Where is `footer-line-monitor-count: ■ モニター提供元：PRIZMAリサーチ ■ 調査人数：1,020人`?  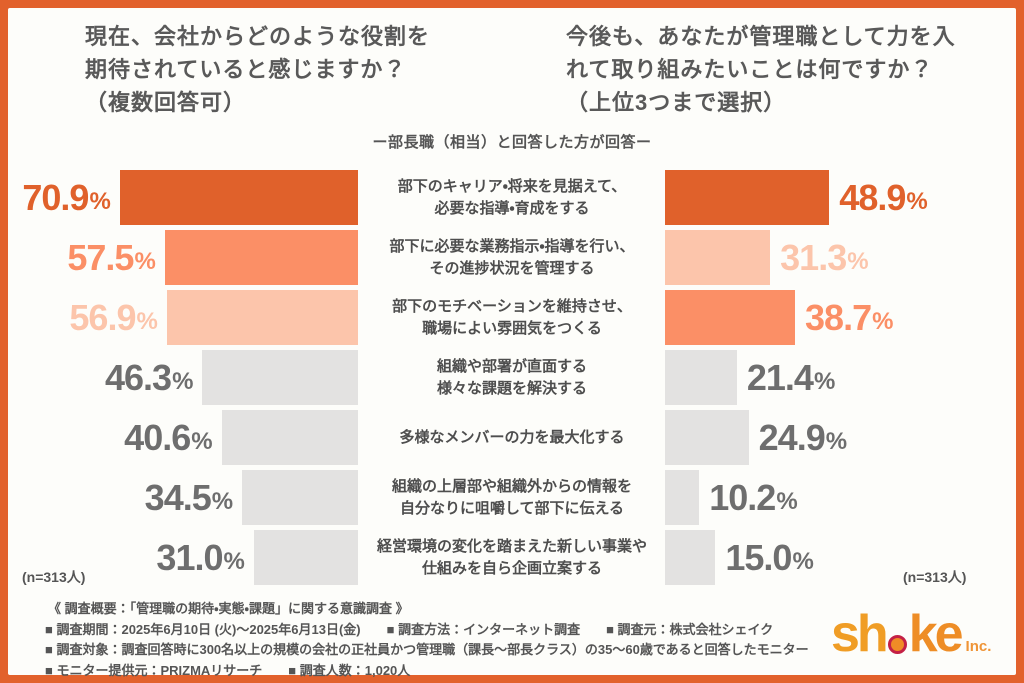
footer-line-monitor-count: ■ モニター提供元：PRIZMAリサーチ ■ 調査人数：1,020人 is located at coordinates (228, 670).